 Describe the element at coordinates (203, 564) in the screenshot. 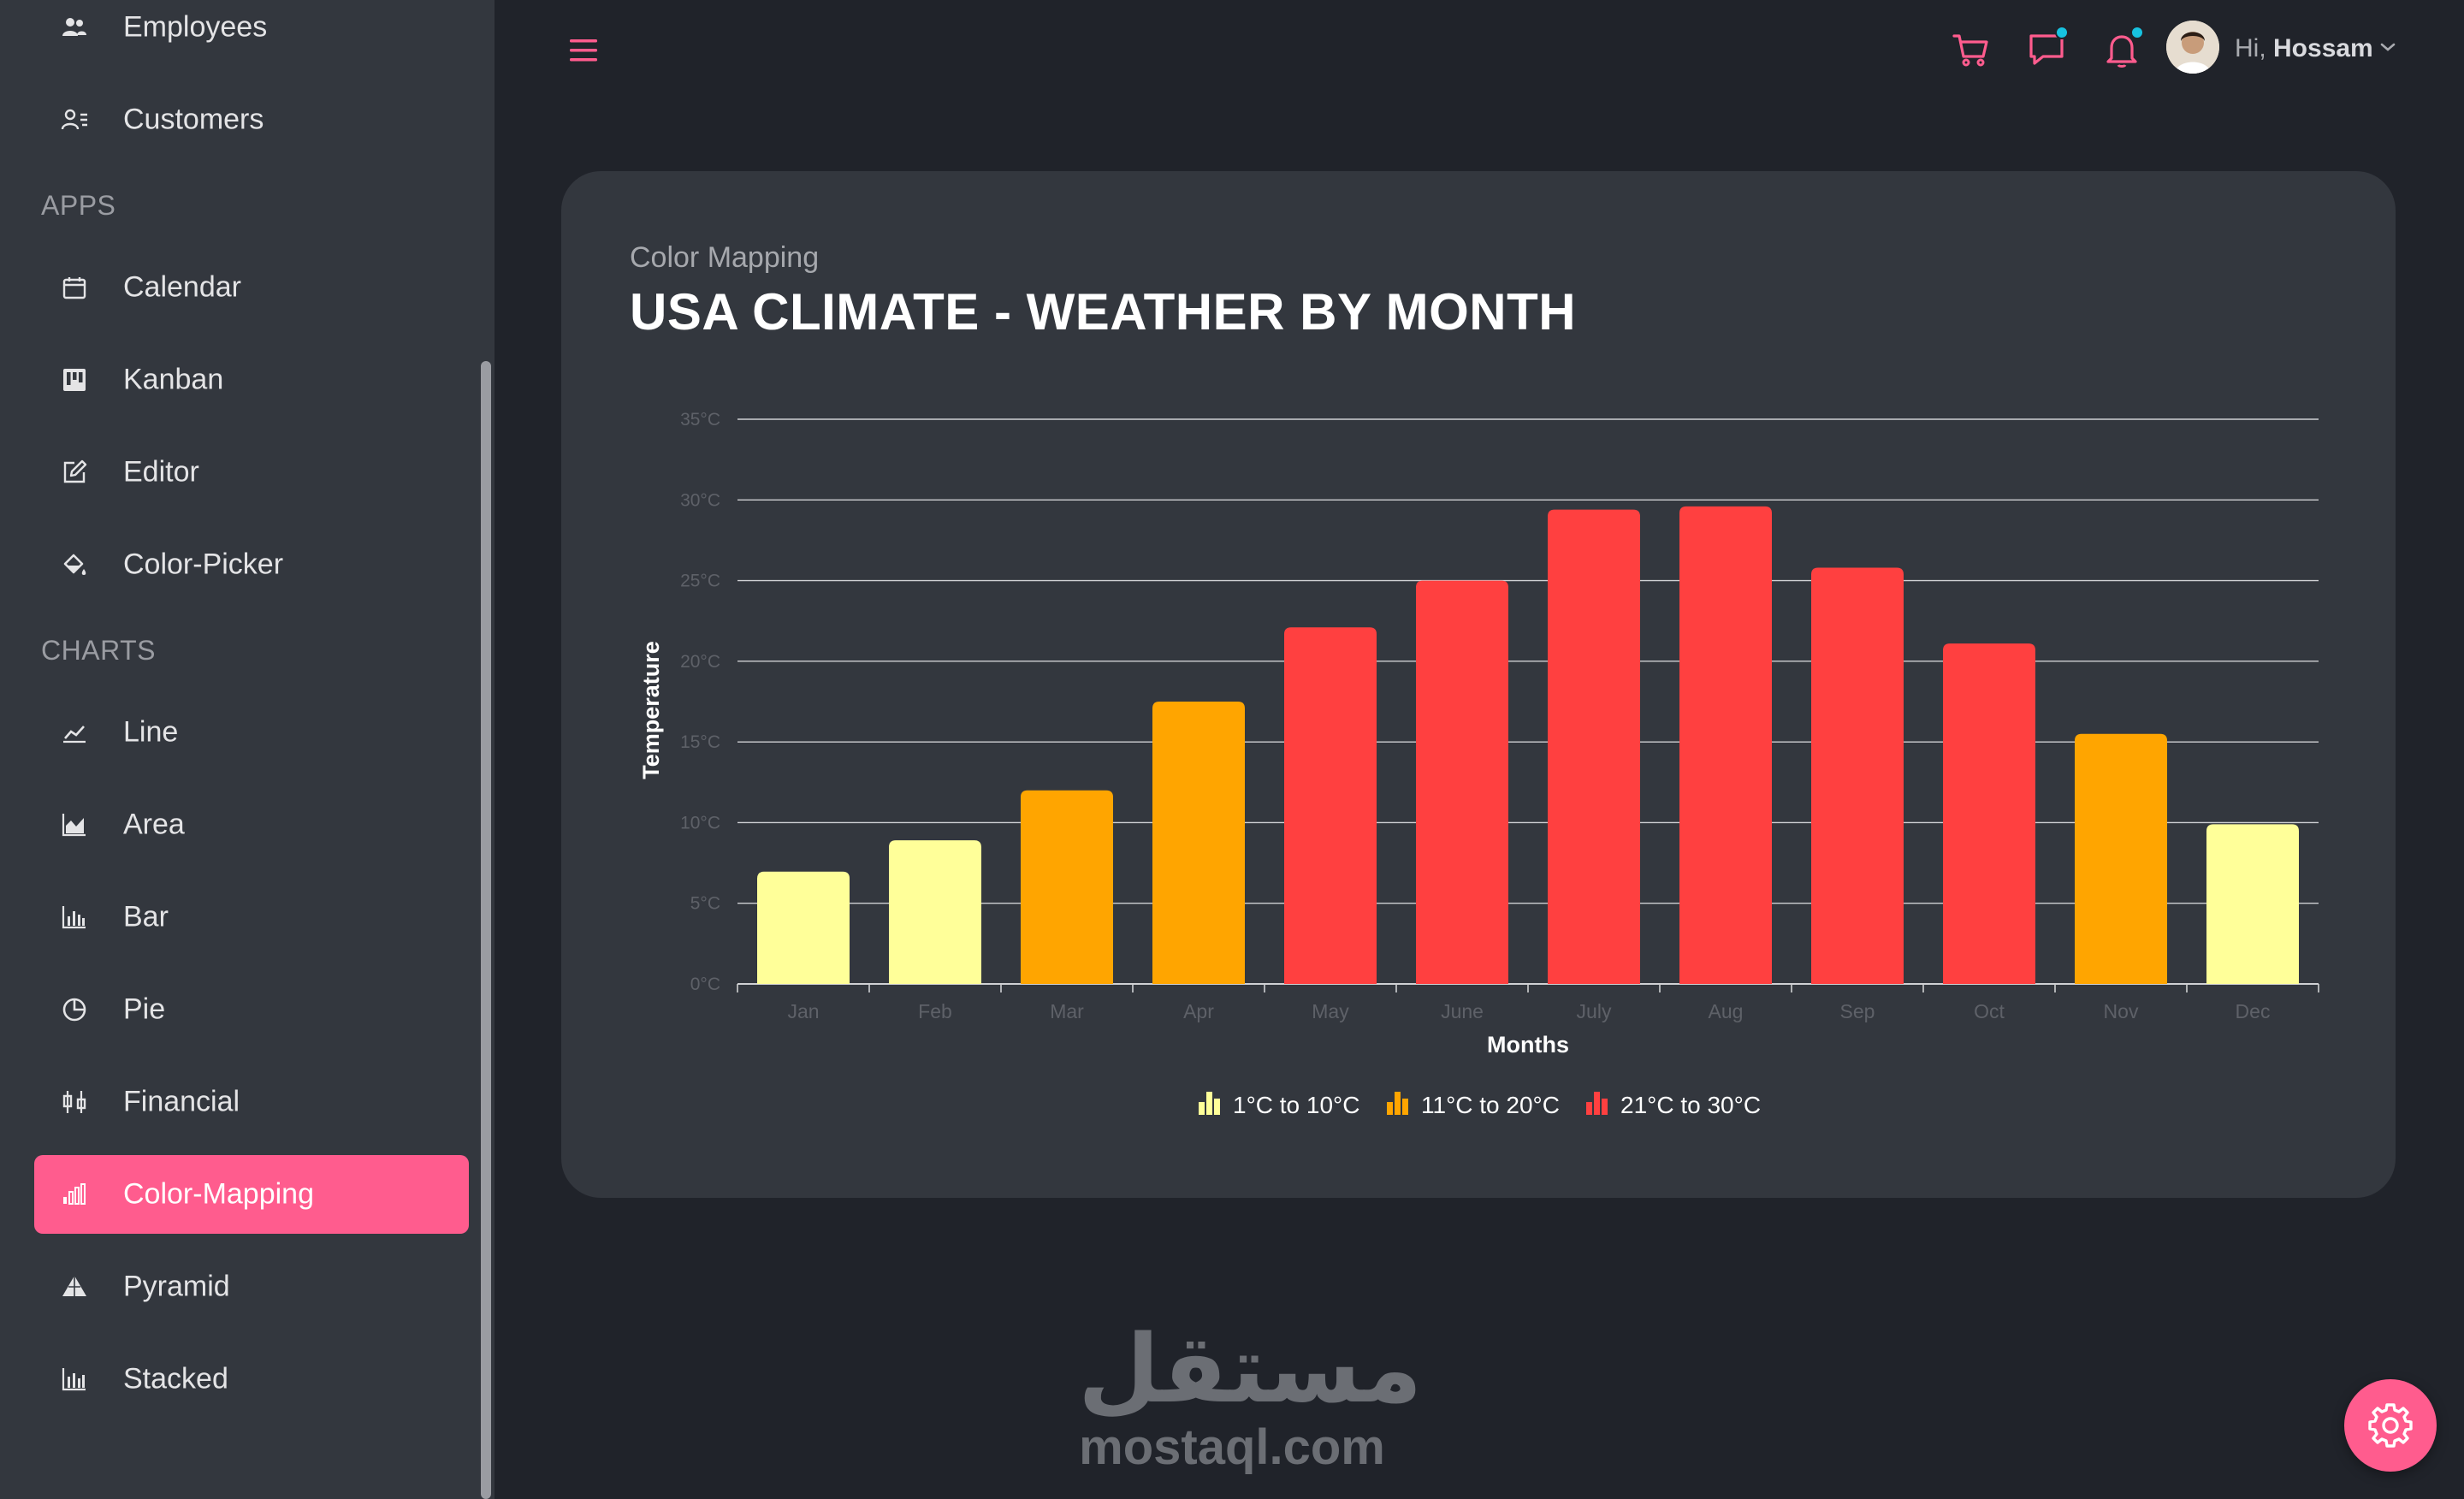

I see `sidebar-item-label: Color-Picker` at that location.